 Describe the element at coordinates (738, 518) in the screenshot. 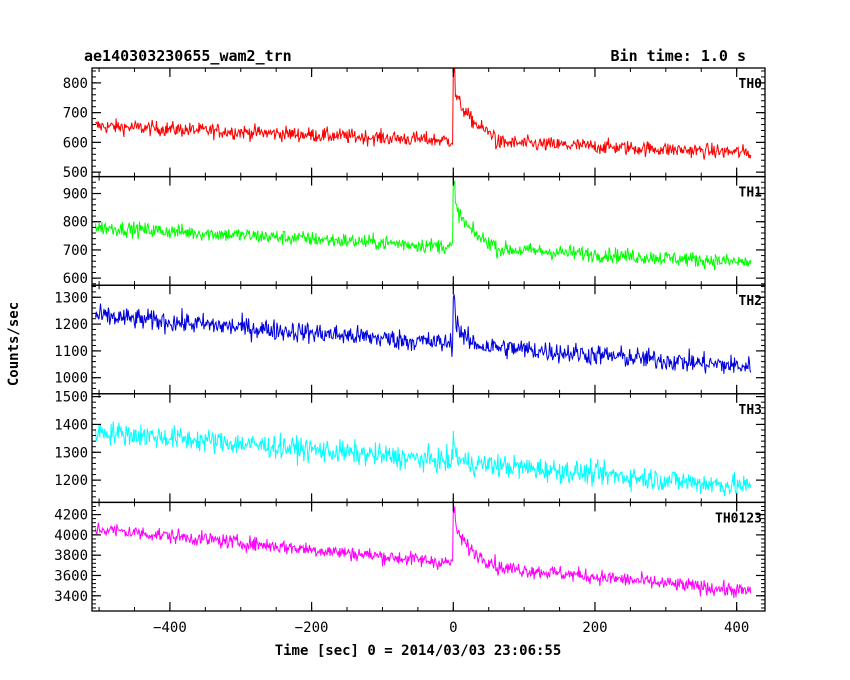

I see `panel-label-th0123: TH0123` at that location.